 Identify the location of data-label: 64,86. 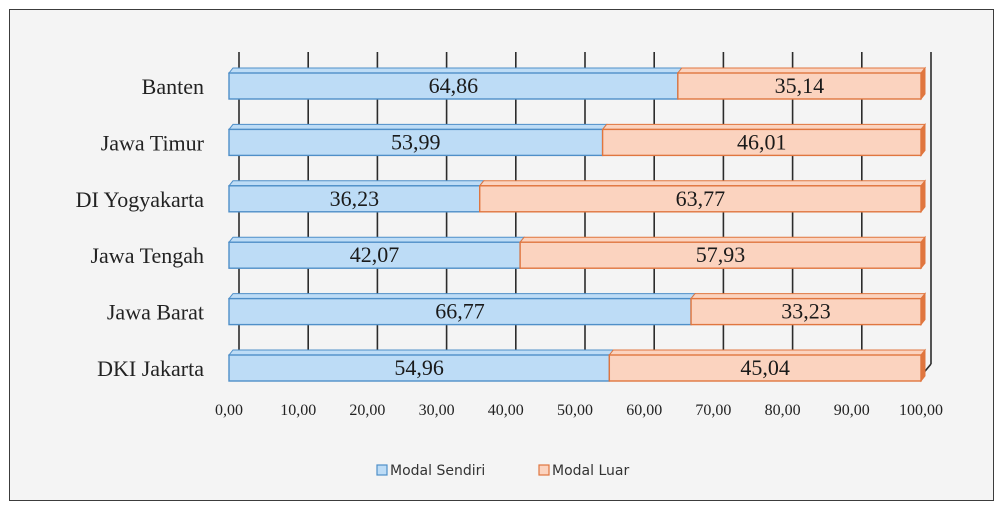
(454, 85).